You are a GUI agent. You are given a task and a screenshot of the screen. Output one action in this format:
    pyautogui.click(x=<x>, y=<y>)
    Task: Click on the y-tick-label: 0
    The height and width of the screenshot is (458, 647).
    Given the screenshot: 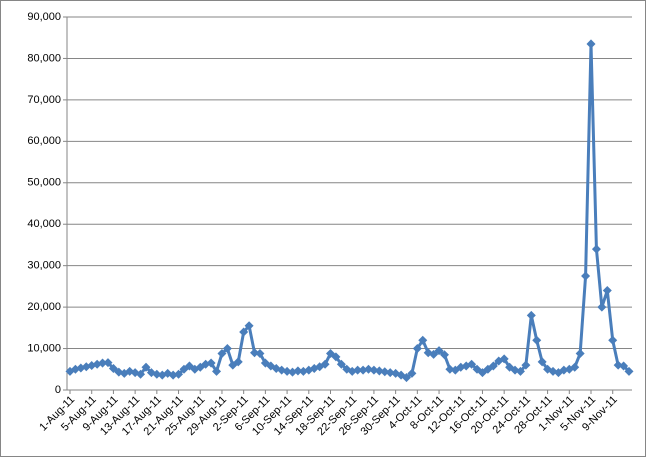 What is the action you would take?
    pyautogui.click(x=58, y=390)
    